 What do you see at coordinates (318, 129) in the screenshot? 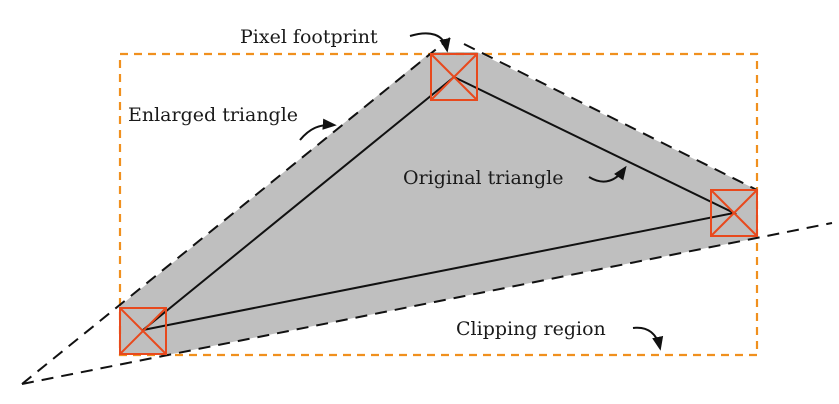
I see `enlarged-triangle-arrow` at bounding box center [318, 129].